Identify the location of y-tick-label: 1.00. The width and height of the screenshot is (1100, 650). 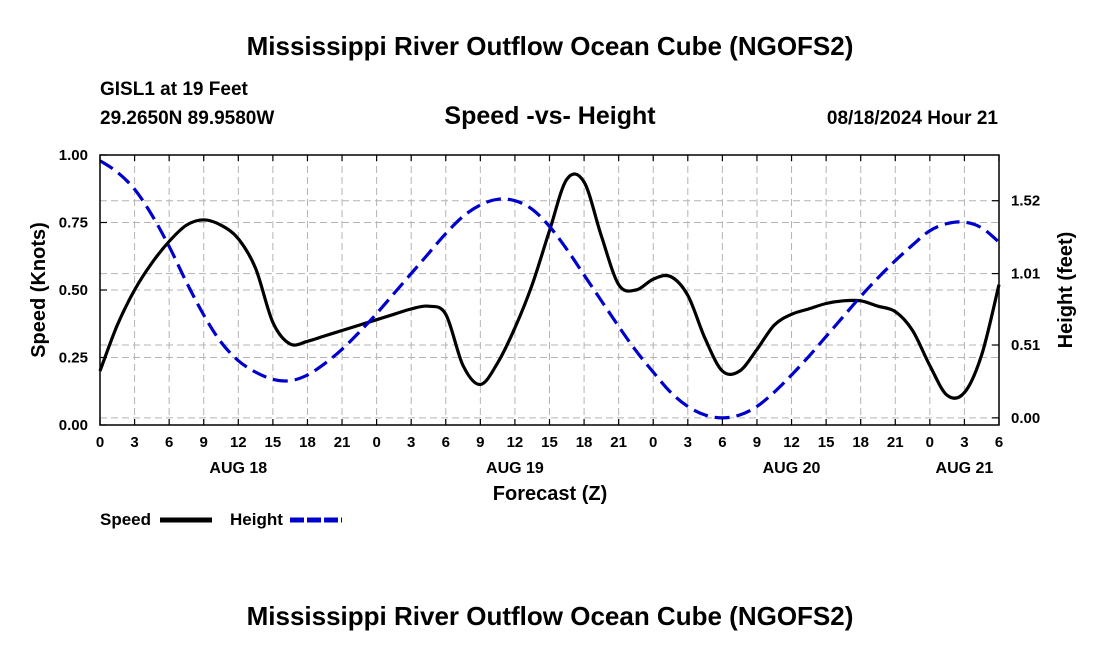
(73, 155).